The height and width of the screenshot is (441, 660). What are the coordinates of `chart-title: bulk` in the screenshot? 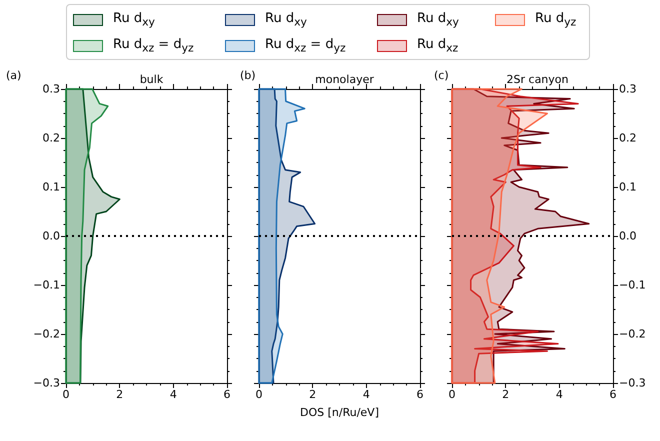 It's located at (152, 79).